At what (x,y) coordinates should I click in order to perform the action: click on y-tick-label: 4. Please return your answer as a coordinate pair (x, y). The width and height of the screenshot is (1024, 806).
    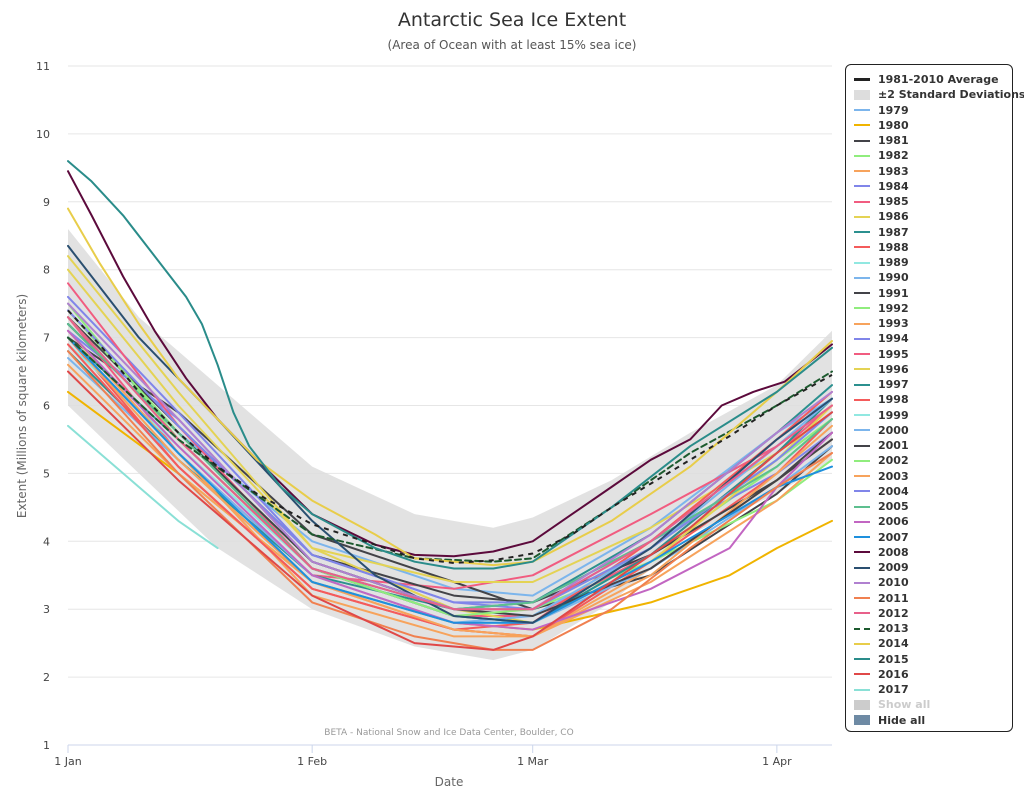
    Looking at the image, I should click on (46, 541).